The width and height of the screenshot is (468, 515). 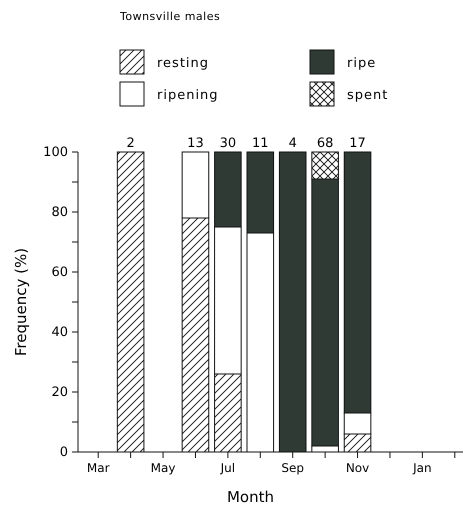 I want to click on y-tick-label: 20, so click(x=59, y=392).